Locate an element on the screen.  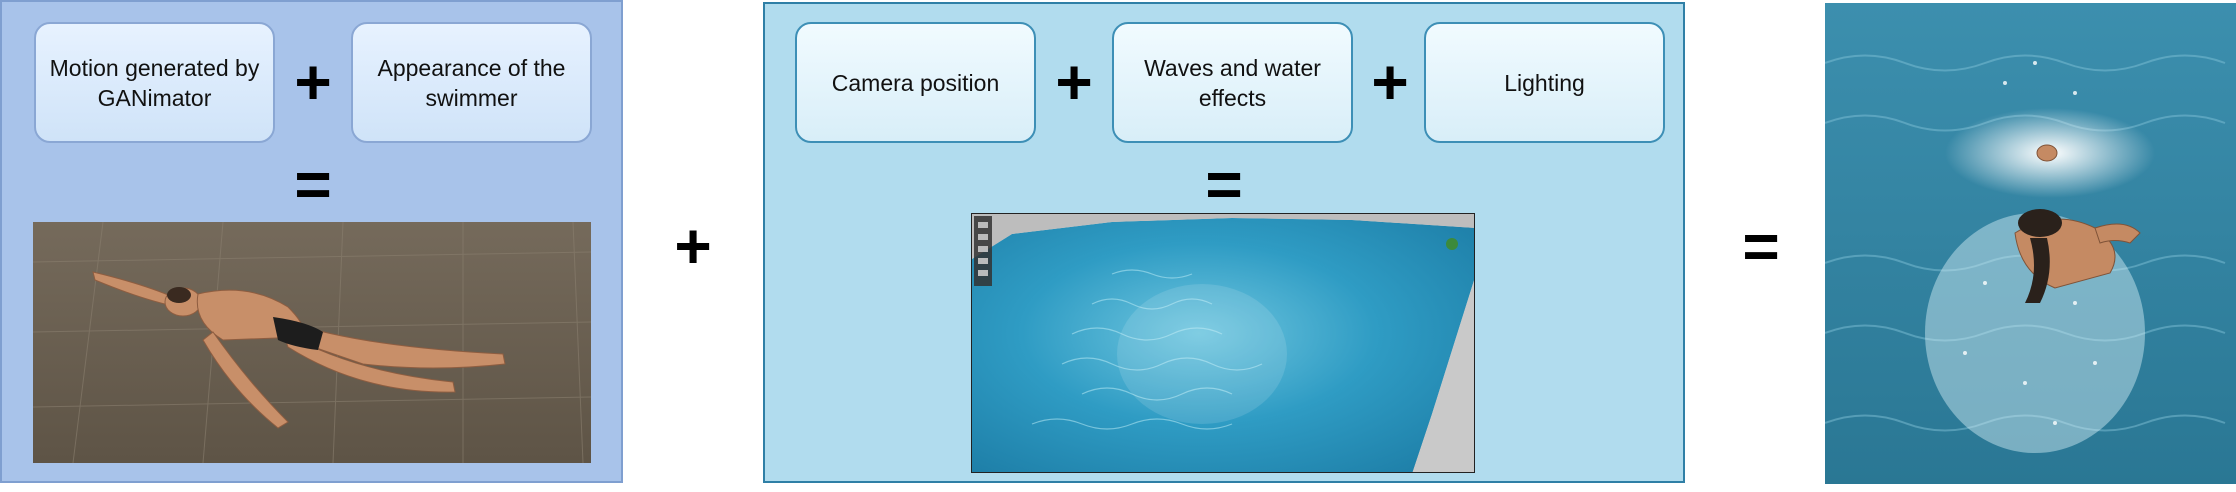
plus-operator-between-panels: + is located at coordinates (693, 246).